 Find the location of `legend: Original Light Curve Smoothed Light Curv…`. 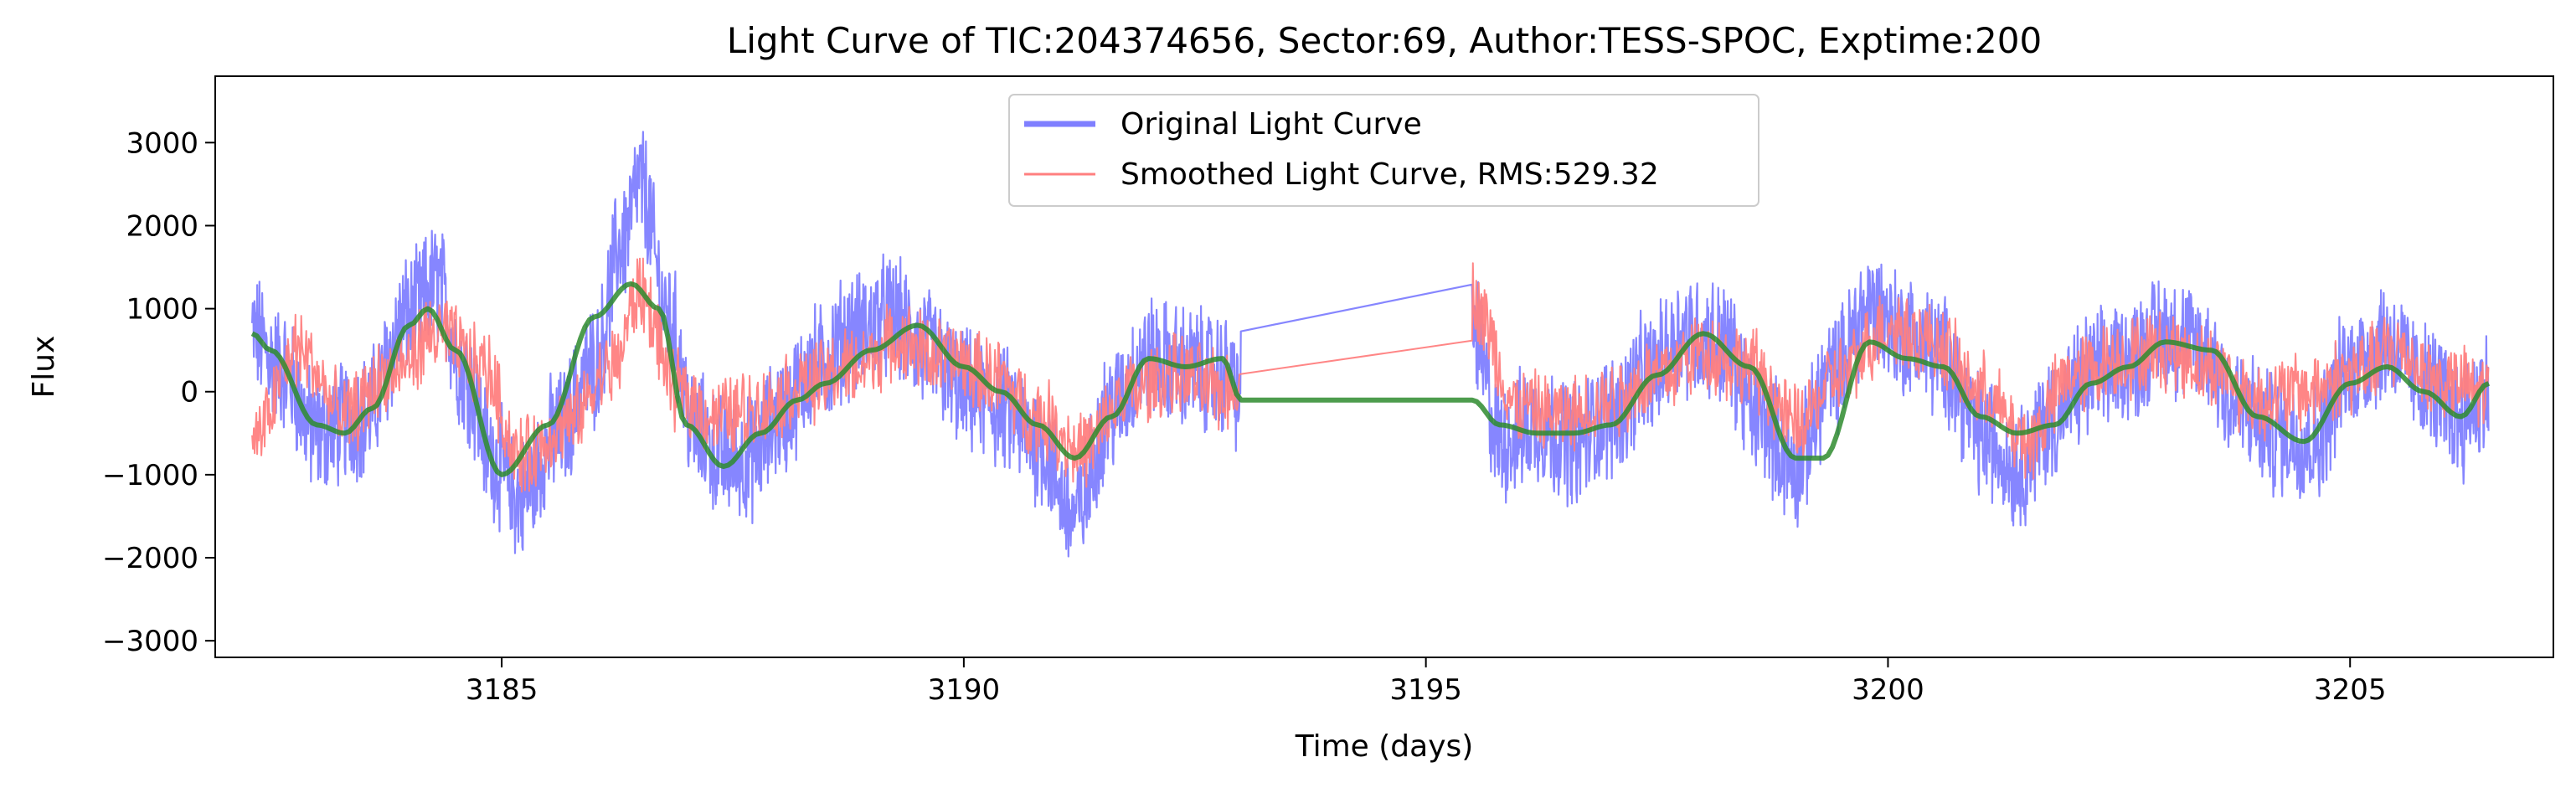

legend: Original Light Curve Smoothed Light Curv… is located at coordinates (1383, 150).